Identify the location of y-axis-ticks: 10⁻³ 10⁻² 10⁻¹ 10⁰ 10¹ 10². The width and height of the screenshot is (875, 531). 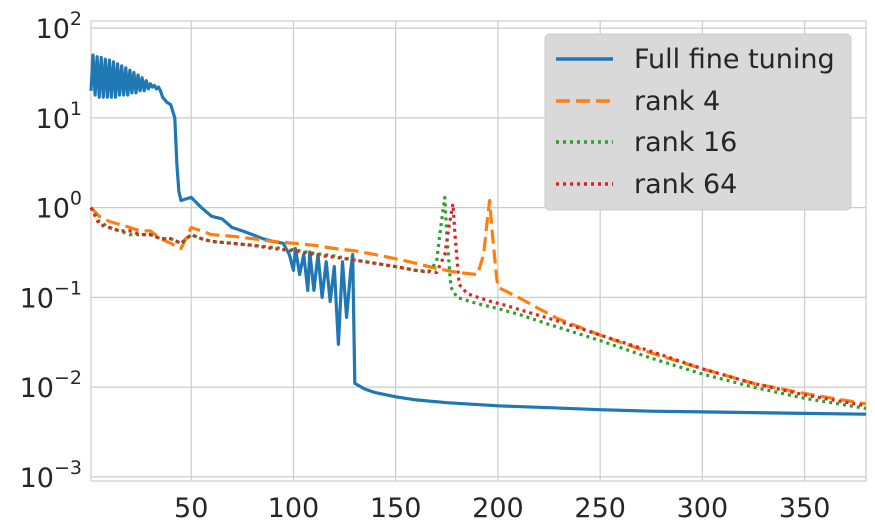
(51, 251).